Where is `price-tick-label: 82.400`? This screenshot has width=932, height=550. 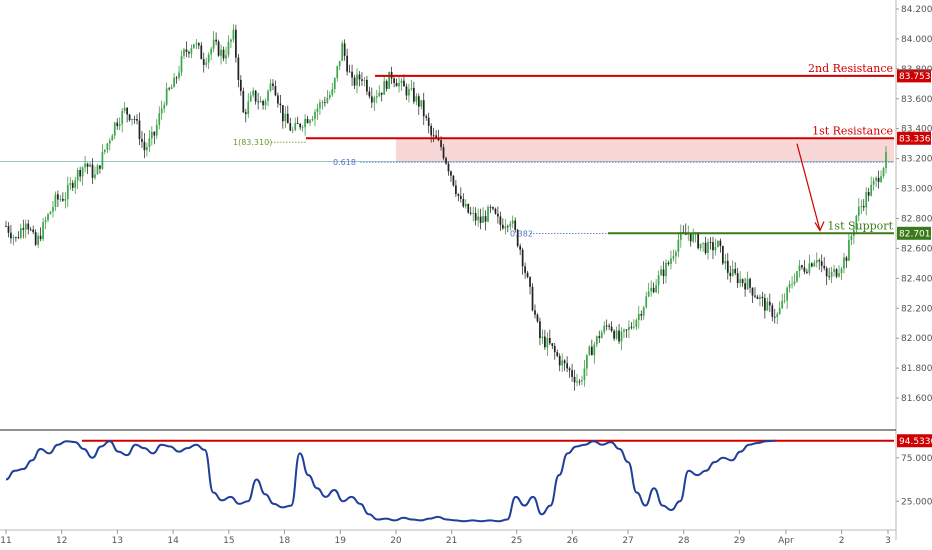
price-tick-label: 82.400 is located at coordinates (916, 279).